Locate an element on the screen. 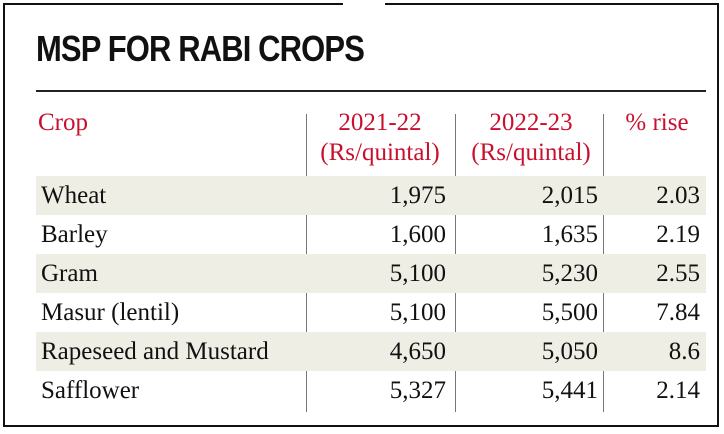  header-2021-22: 2021-22 (Rs/quintal) is located at coordinates (380, 138).